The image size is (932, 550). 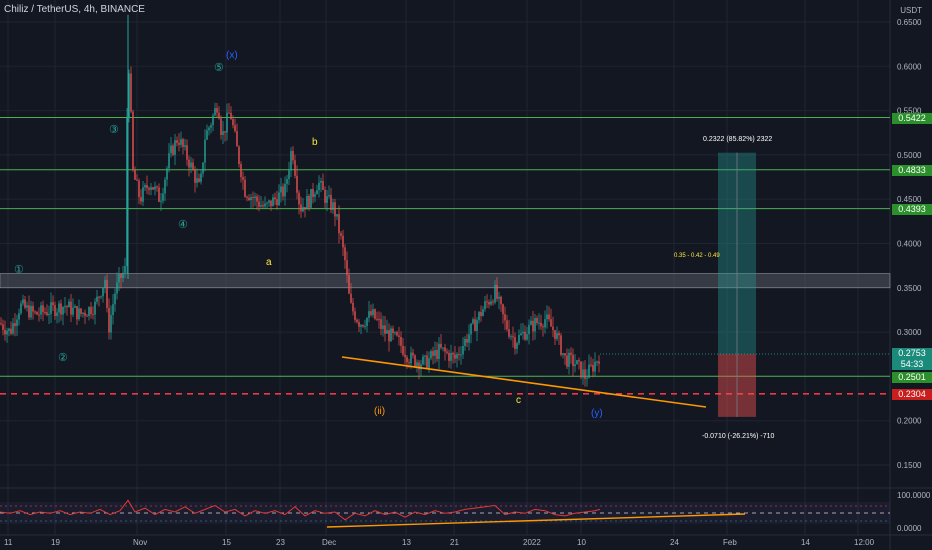 What do you see at coordinates (19, 270) in the screenshot?
I see `wave-label-w1: ①` at bounding box center [19, 270].